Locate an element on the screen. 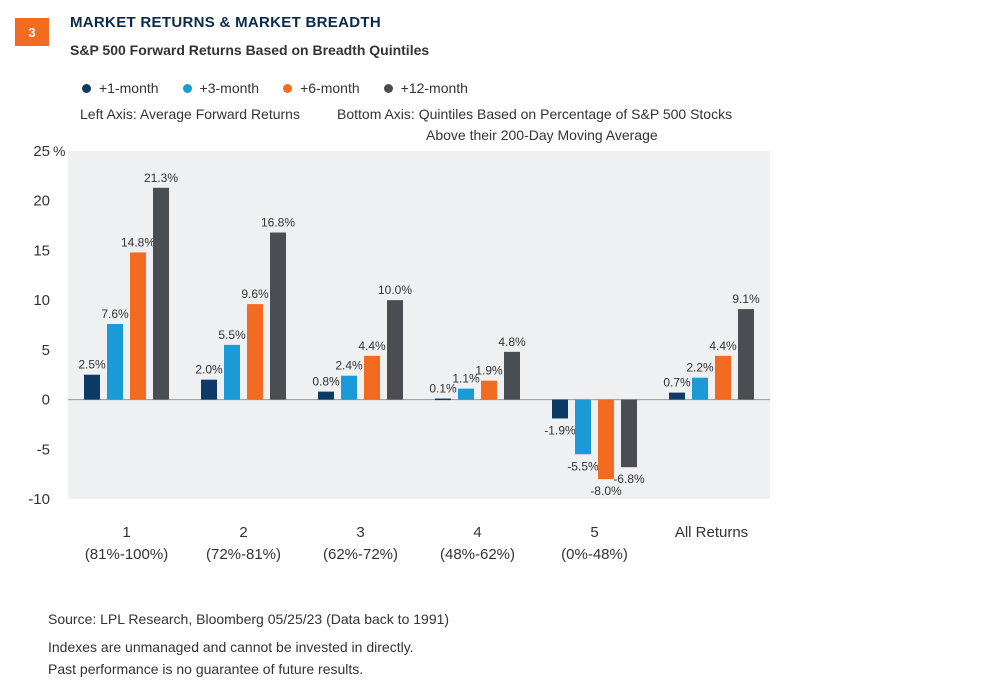  legend-label: +1-month is located at coordinates (129, 88).